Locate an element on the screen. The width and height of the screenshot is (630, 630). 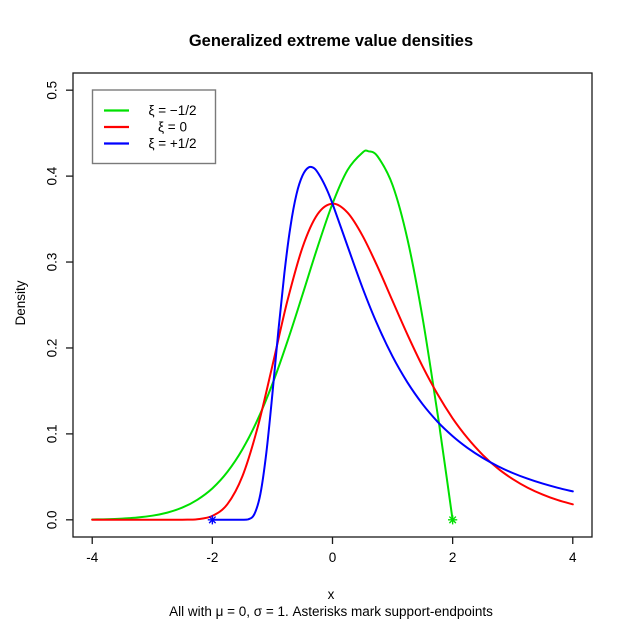
x-tick-label: 4 is located at coordinates (573, 557).